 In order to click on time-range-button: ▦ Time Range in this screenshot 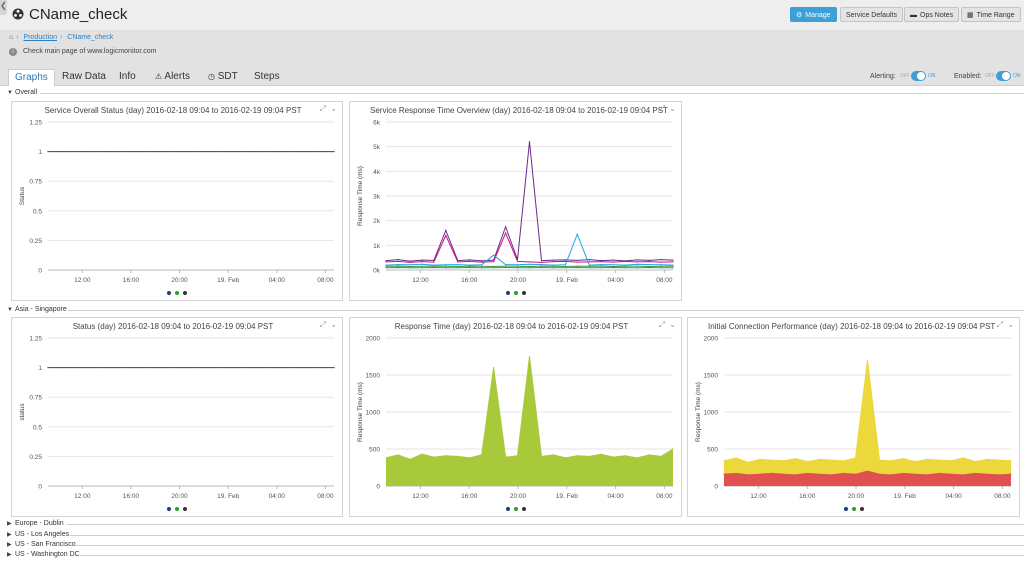, I will do `click(991, 14)`.